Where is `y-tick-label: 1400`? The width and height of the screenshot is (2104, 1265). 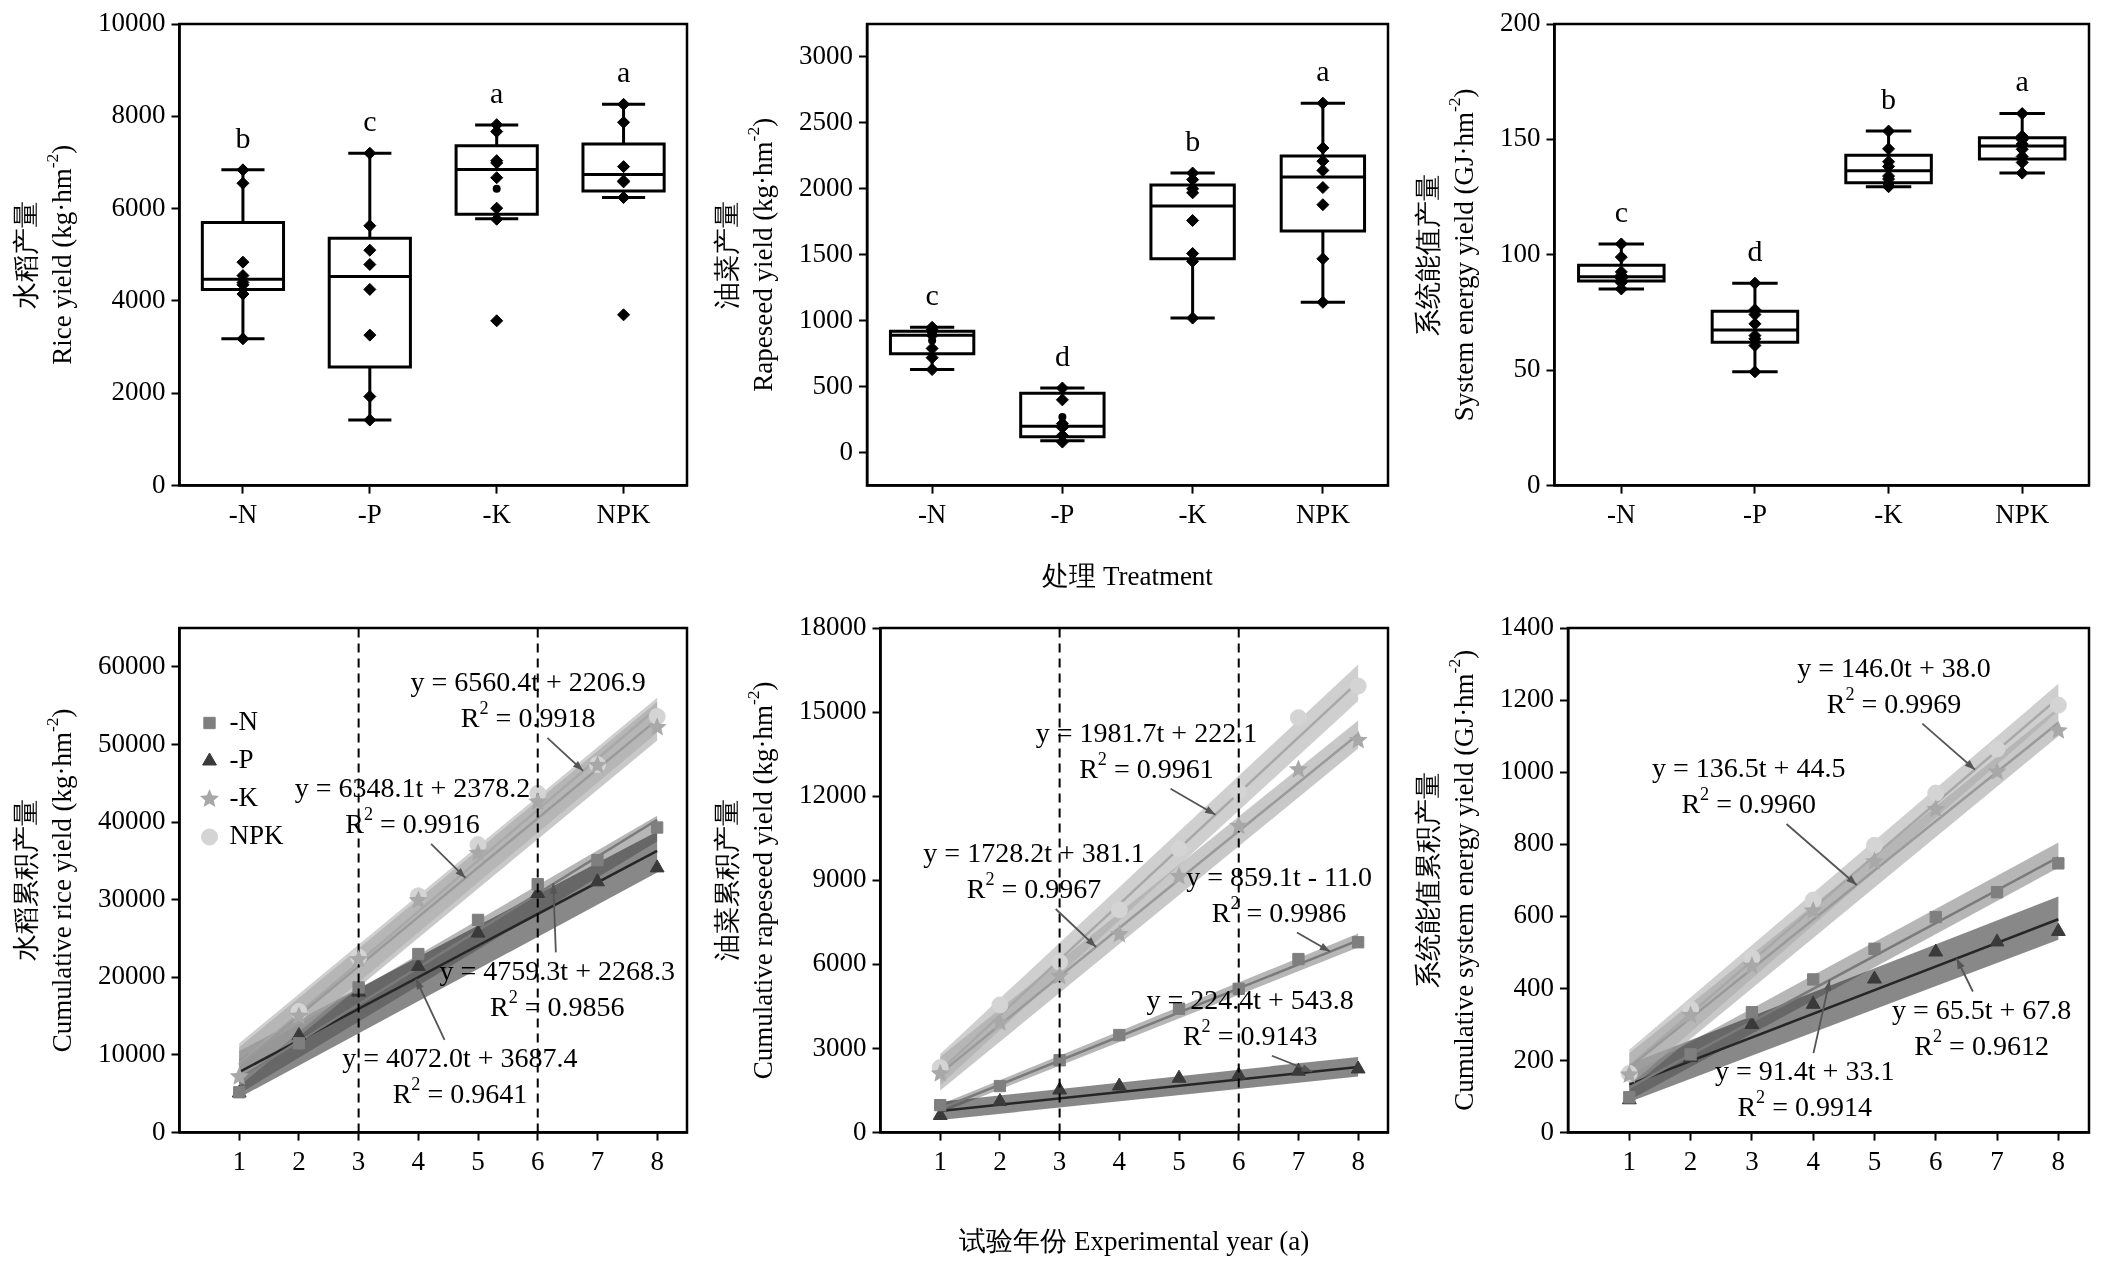
y-tick-label: 1400 is located at coordinates (1527, 626).